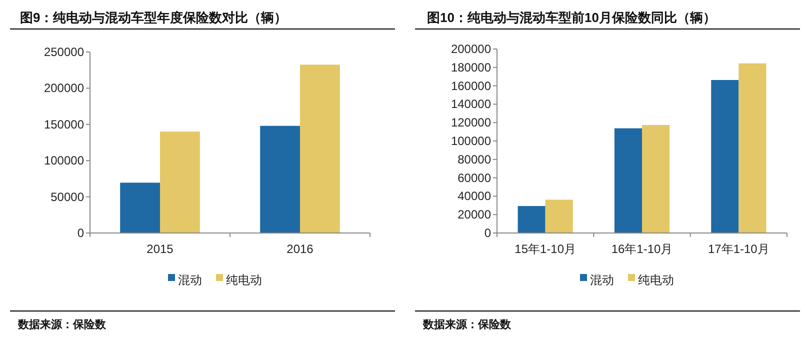  What do you see at coordinates (642, 249) in the screenshot?
I see `x-tick-label: 16年1-10月` at bounding box center [642, 249].